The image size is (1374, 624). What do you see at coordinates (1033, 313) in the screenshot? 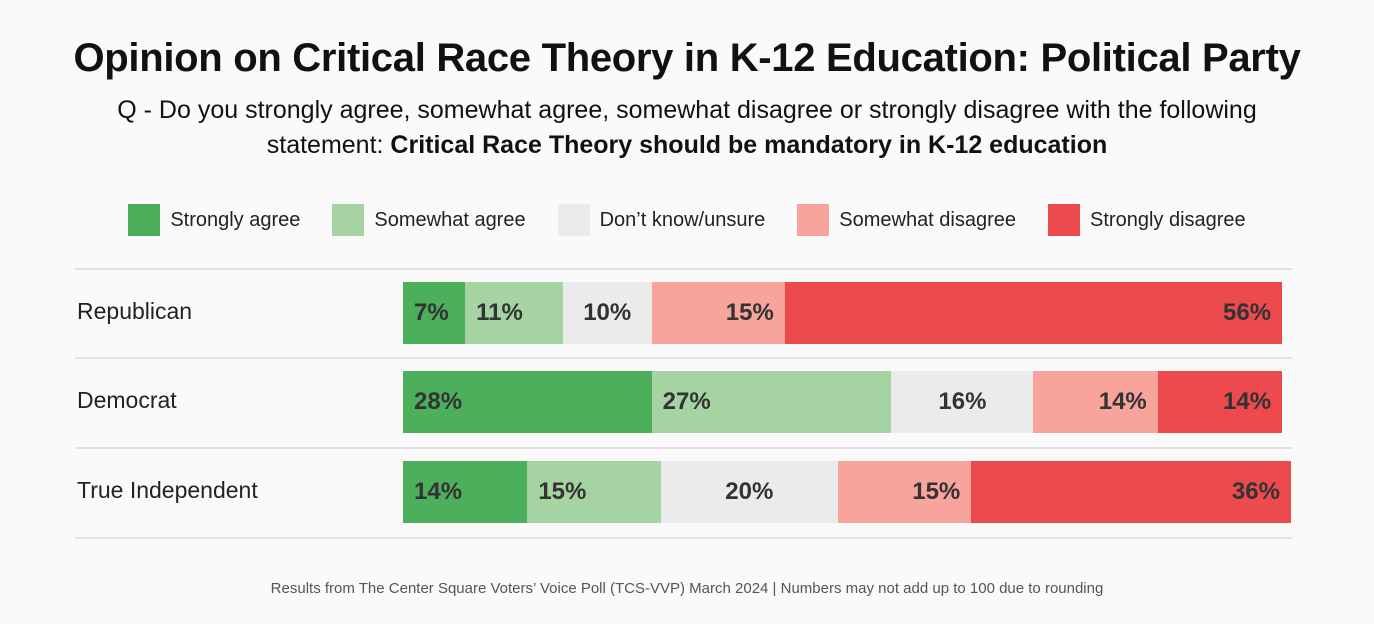
I see `bar-segment: 56%` at bounding box center [1033, 313].